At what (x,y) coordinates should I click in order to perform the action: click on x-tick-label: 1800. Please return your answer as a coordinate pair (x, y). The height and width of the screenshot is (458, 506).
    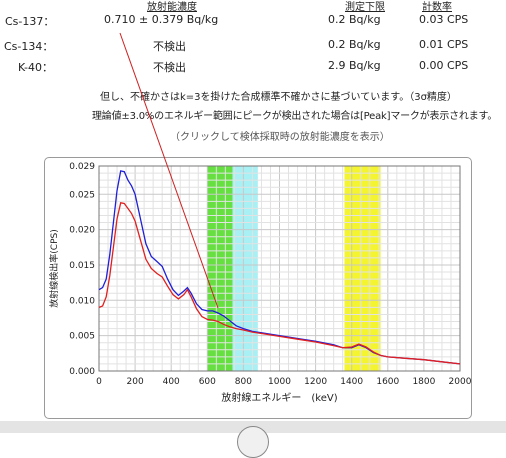
    Looking at the image, I should click on (423, 382).